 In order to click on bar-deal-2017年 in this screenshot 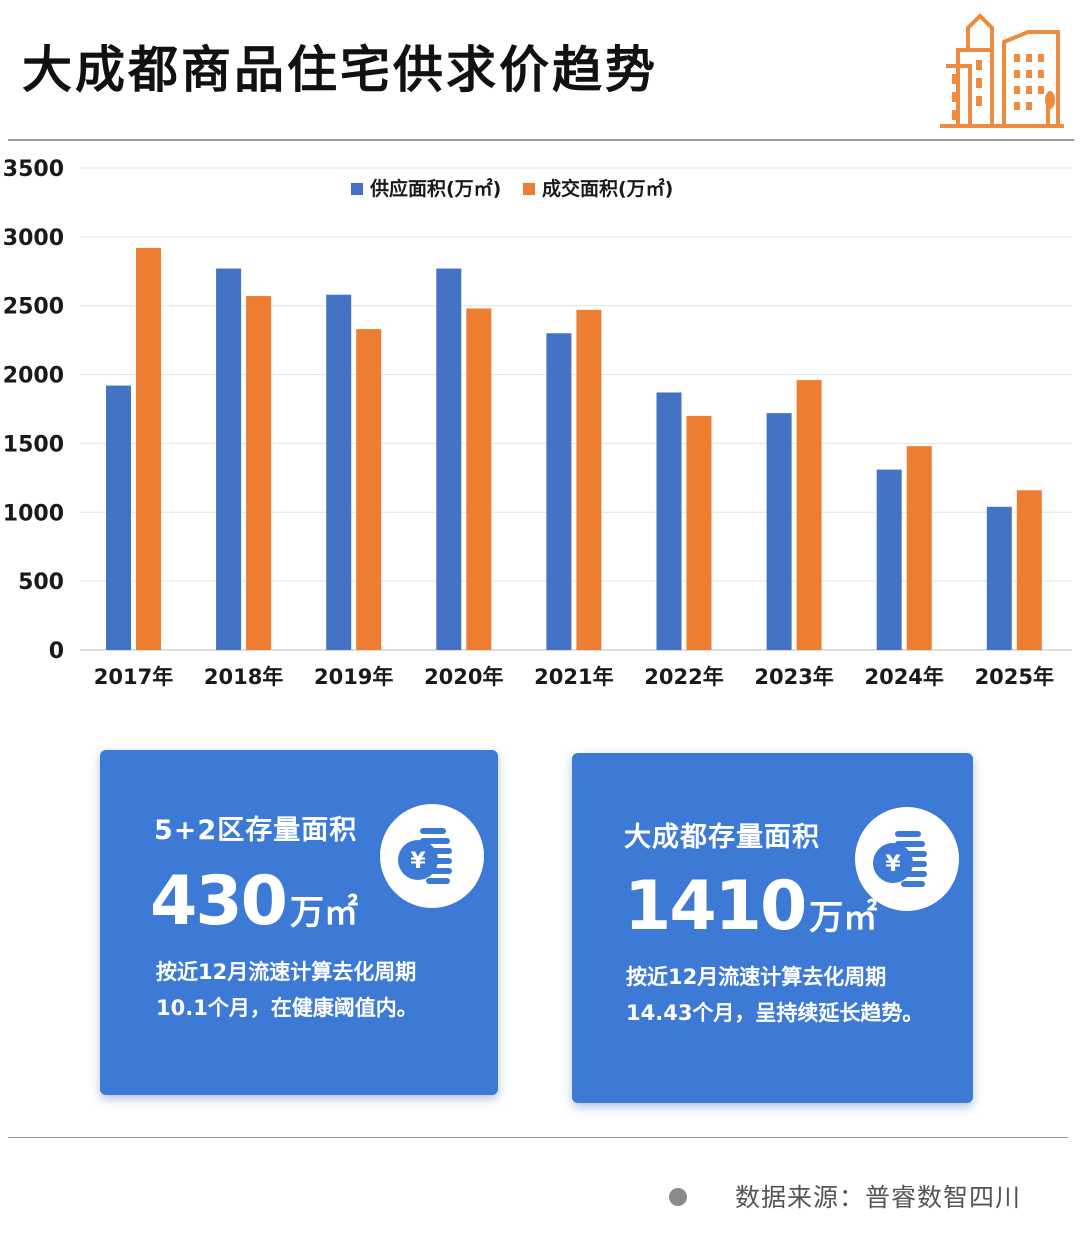, I will do `click(148, 449)`.